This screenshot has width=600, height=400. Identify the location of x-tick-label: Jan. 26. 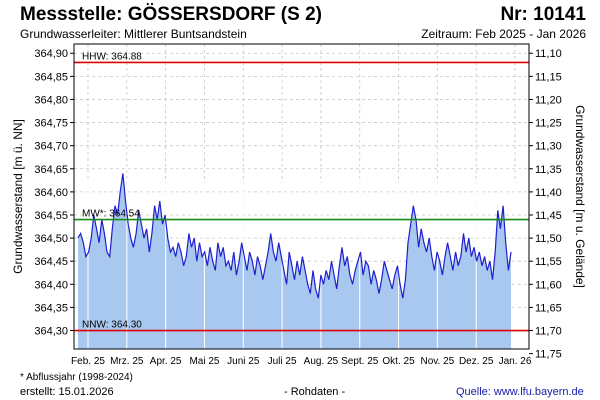
(515, 361).